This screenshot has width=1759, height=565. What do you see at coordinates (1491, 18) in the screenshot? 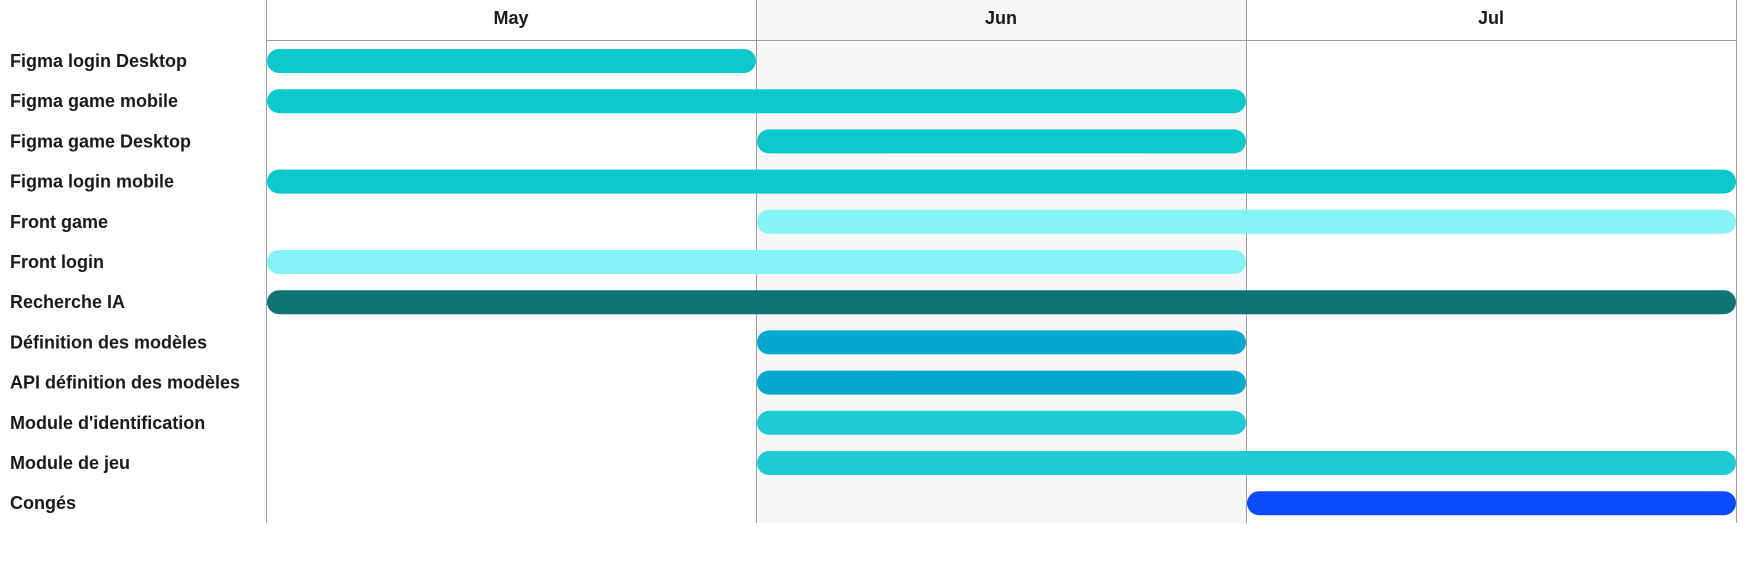
I see `month-label: Jul` at bounding box center [1491, 18].